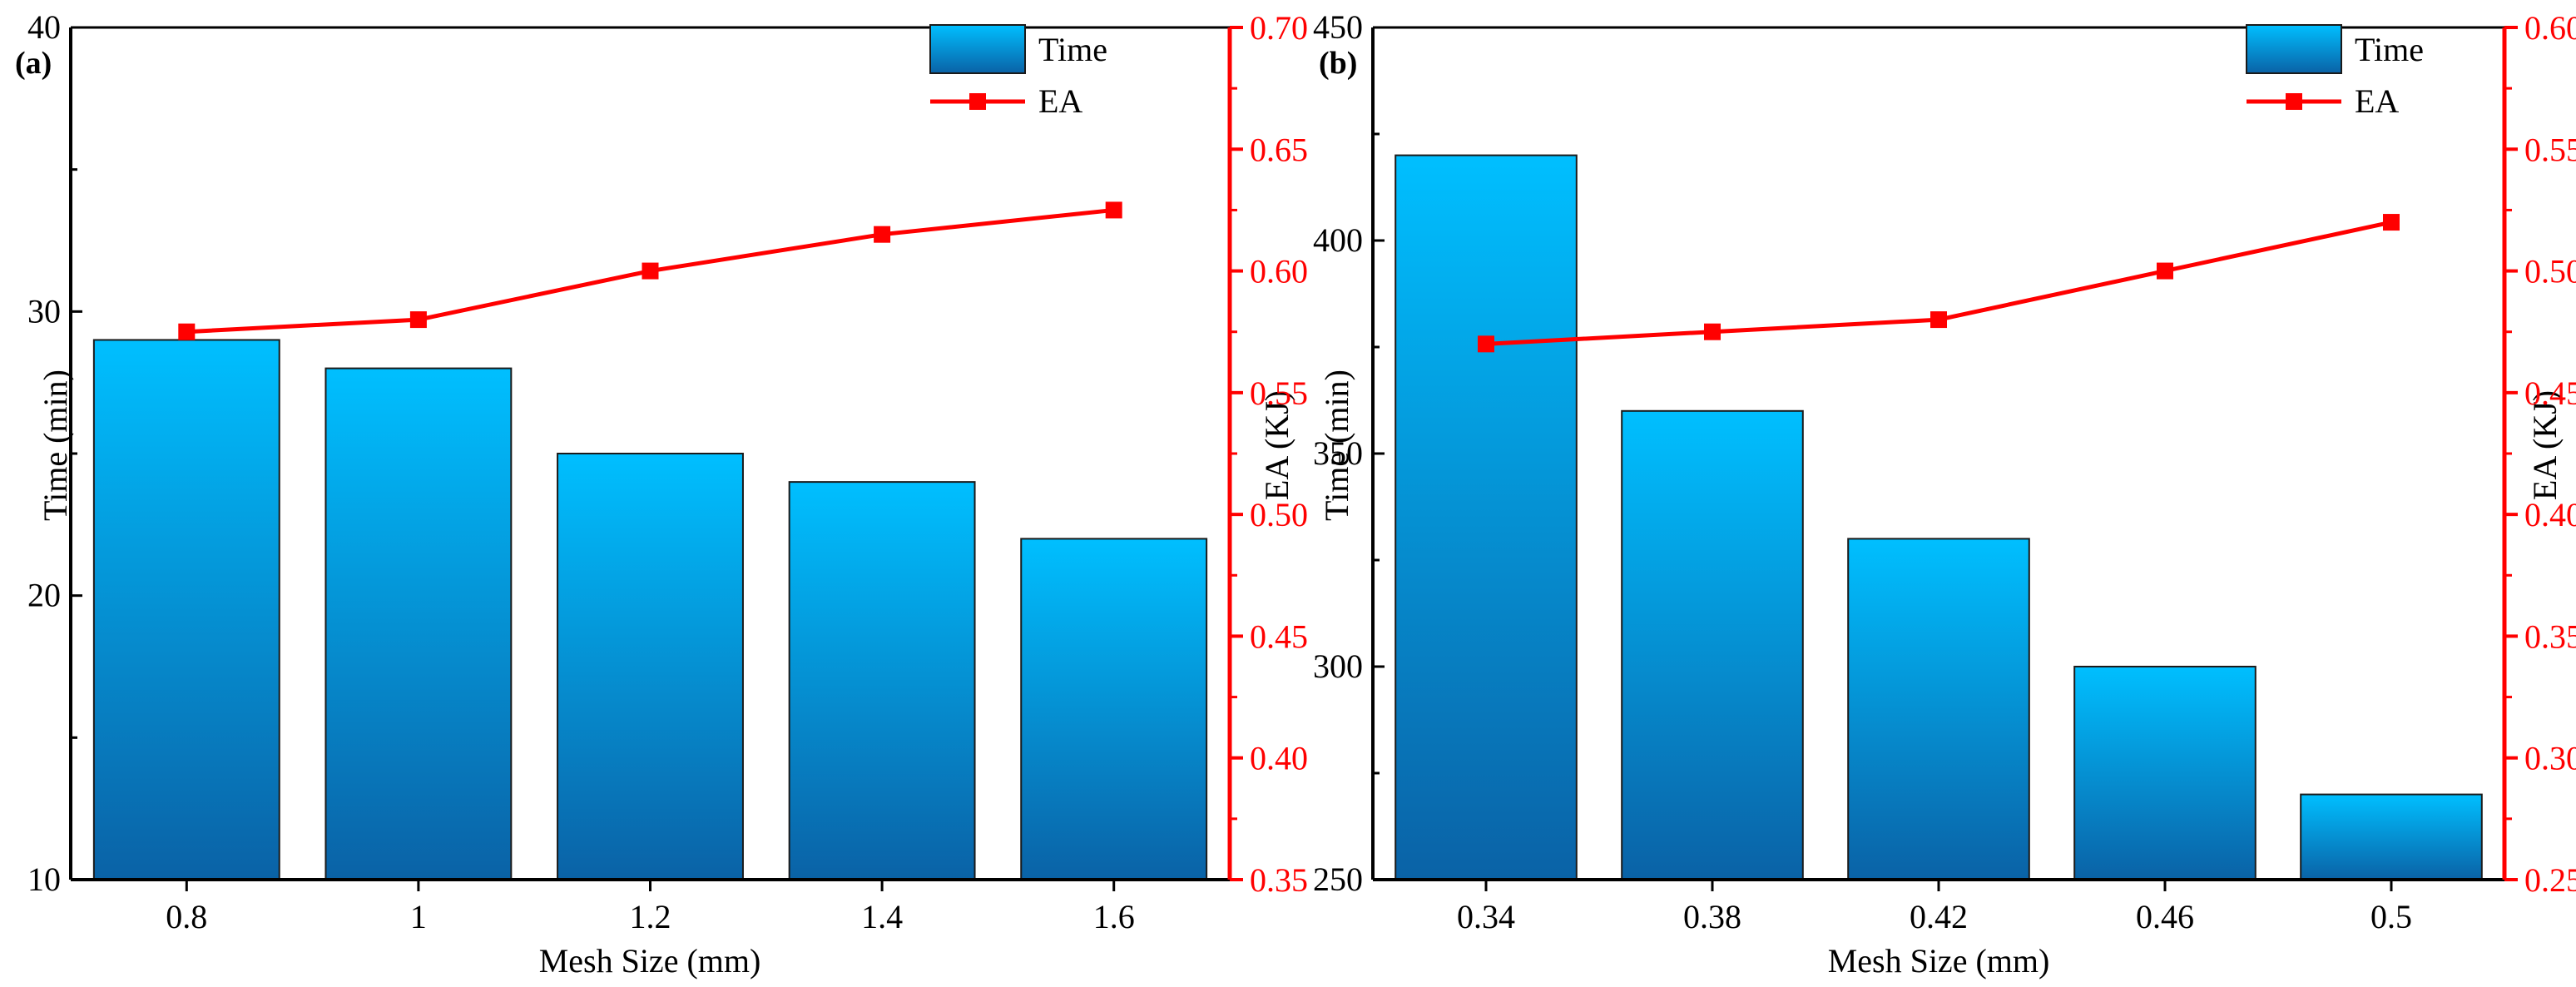  I want to click on x-tick-label: 0.5, so click(2391, 916).